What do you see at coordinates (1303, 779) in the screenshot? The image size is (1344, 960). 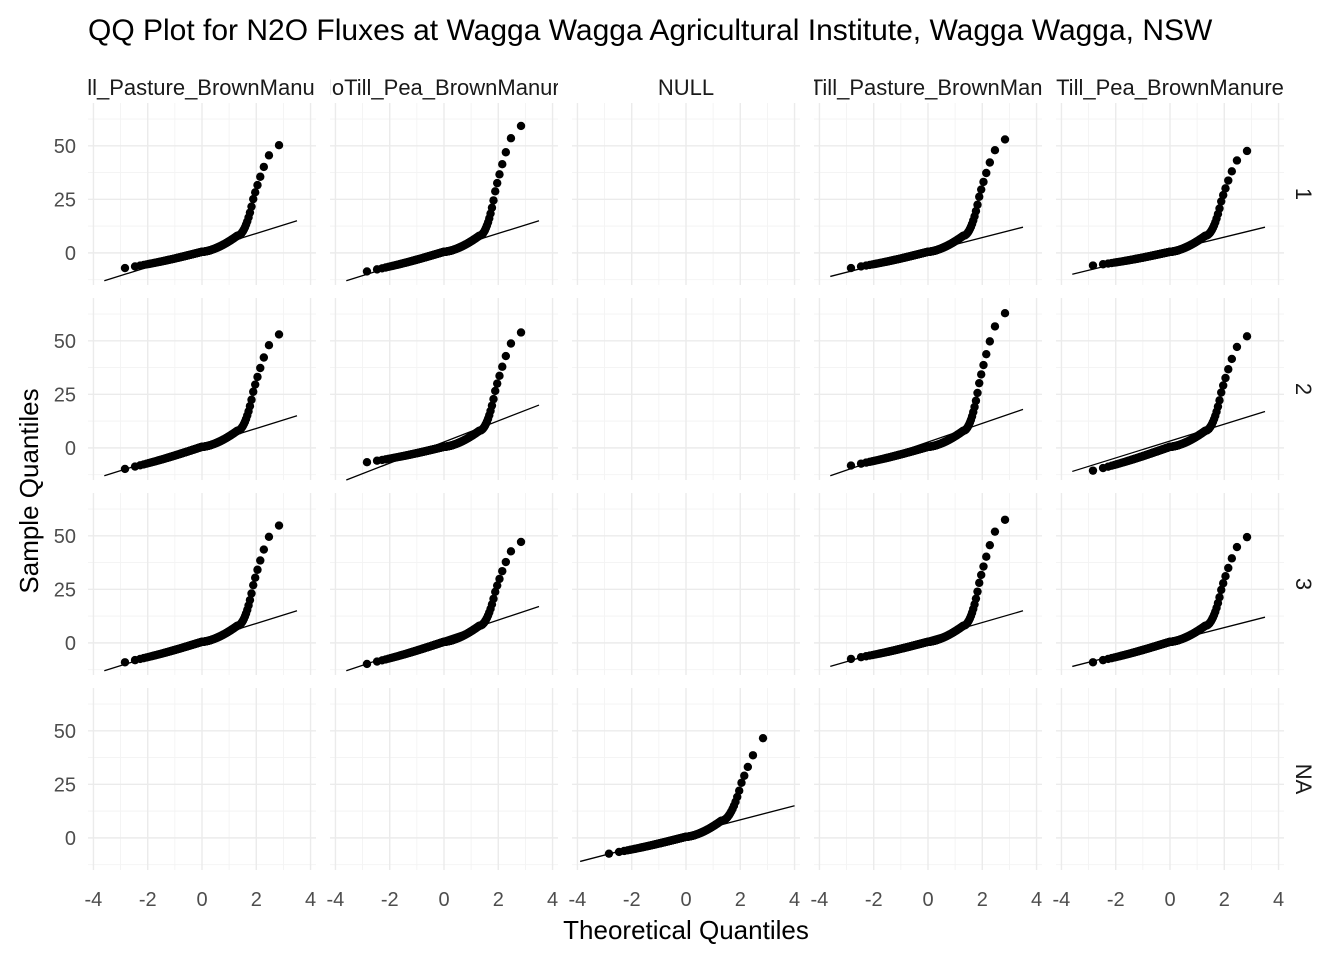 I see `row-strip-label: NA` at bounding box center [1303, 779].